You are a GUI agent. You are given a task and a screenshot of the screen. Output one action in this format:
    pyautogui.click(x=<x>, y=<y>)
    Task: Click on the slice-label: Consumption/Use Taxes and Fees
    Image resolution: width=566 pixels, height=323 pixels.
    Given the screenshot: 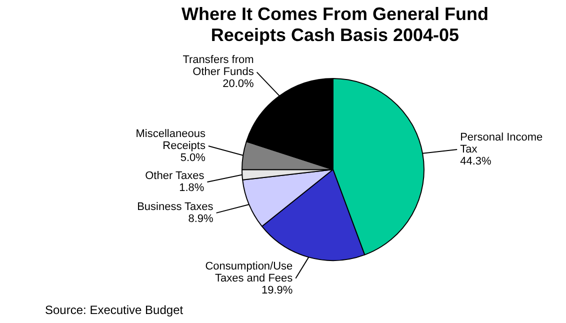 What is the action you would take?
    pyautogui.click(x=249, y=272)
    